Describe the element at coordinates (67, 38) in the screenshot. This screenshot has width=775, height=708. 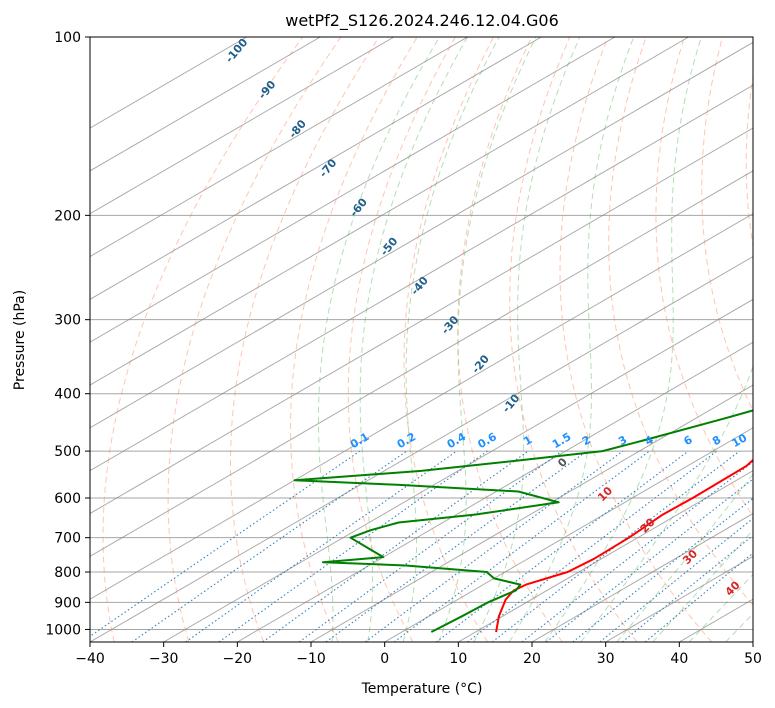
I see `y-tick-label: 100` at that location.